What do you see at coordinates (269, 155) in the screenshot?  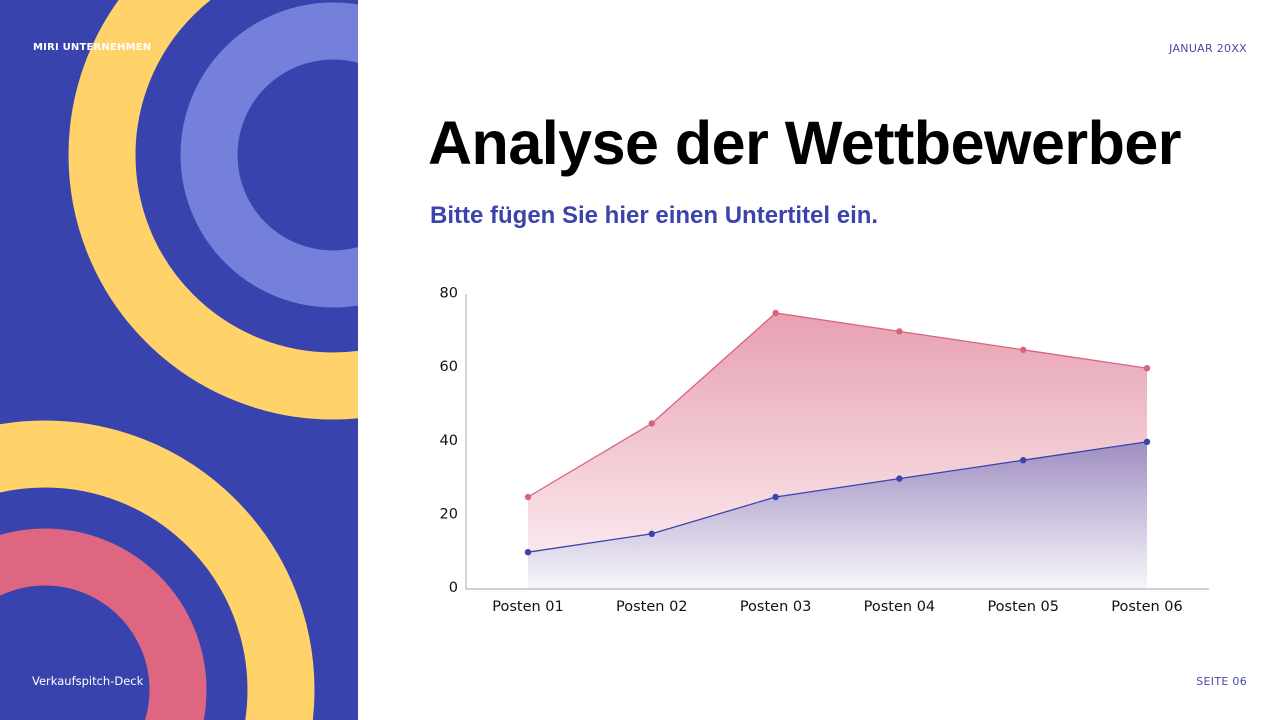 I see `top-lavender-ring` at bounding box center [269, 155].